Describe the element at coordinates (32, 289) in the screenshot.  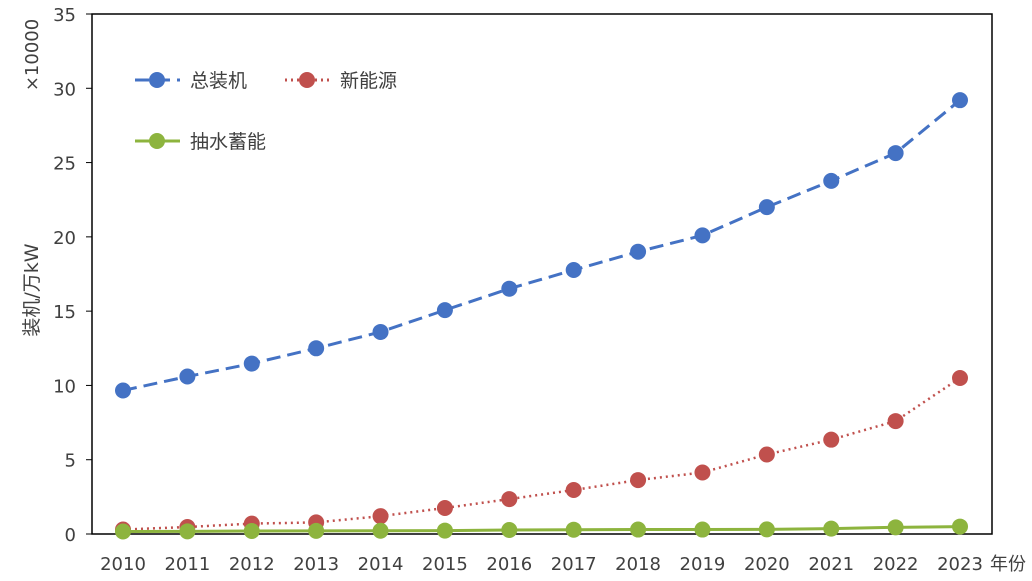
I see `y-axis-label: 装机/万kW` at that location.